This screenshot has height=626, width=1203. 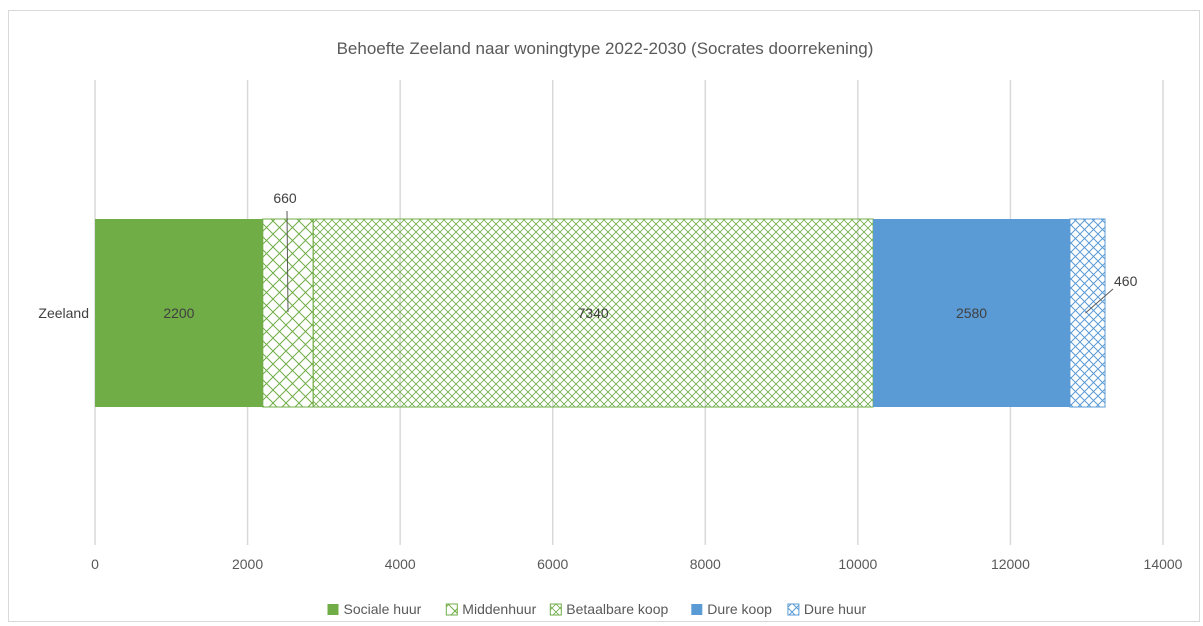 I want to click on bar-betaalbare-koop, so click(x=593, y=313).